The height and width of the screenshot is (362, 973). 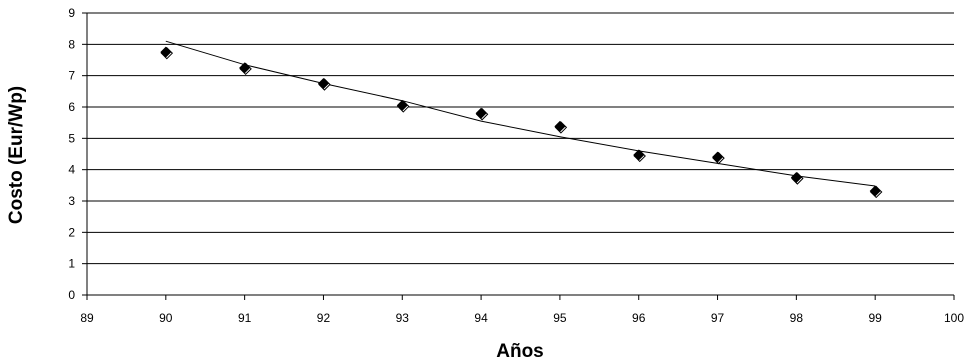 What do you see at coordinates (71, 76) in the screenshot?
I see `y-tick-label: 7` at bounding box center [71, 76].